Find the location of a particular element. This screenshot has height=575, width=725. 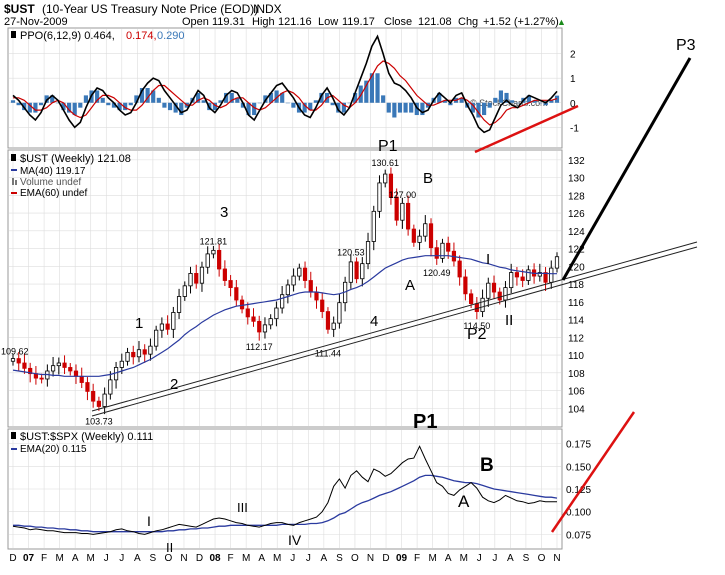

ppo-y-tick-label: 0 is located at coordinates (573, 104).